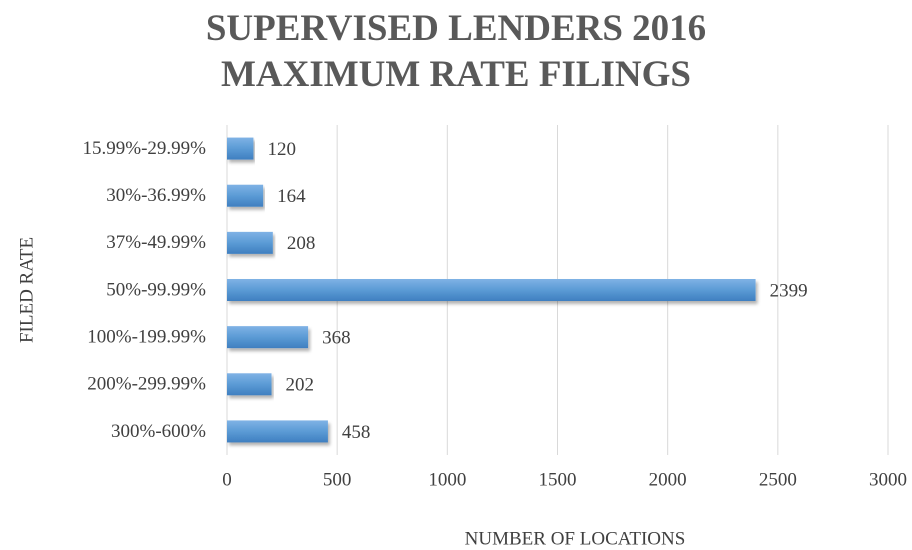  I want to click on value-label: 164, so click(291, 196).